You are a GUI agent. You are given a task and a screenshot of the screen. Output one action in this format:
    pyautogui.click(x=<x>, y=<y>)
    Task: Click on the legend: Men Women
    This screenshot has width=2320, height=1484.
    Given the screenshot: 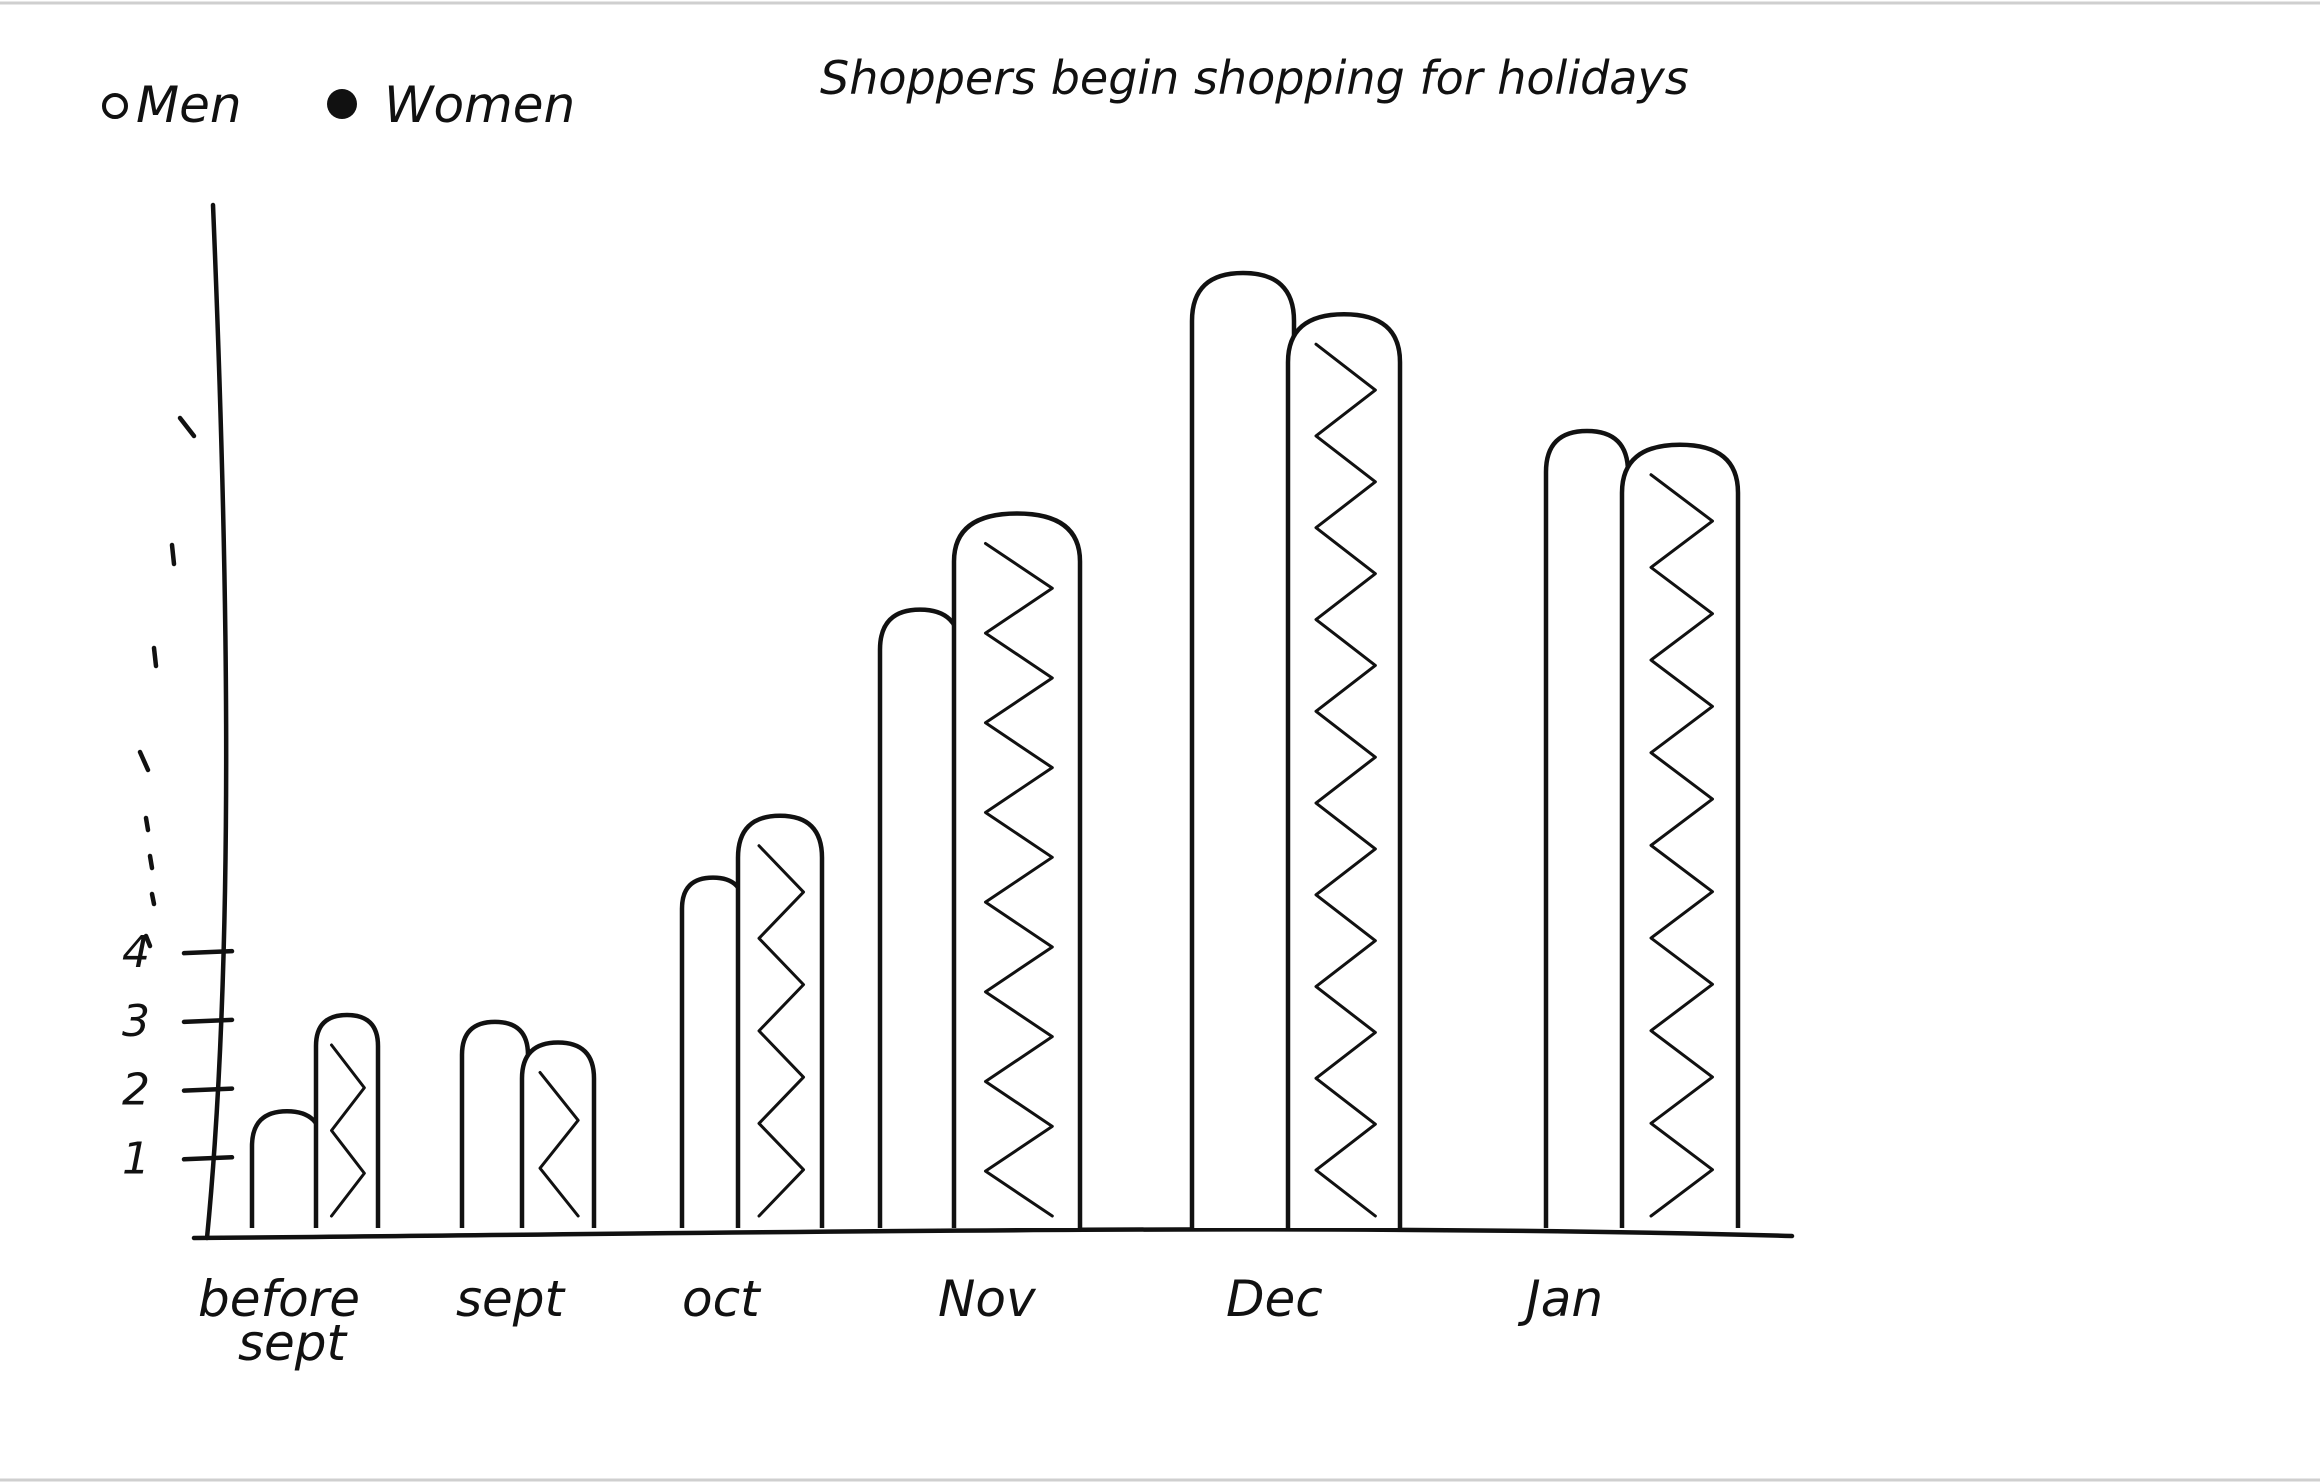 What is the action you would take?
    pyautogui.click(x=338, y=105)
    